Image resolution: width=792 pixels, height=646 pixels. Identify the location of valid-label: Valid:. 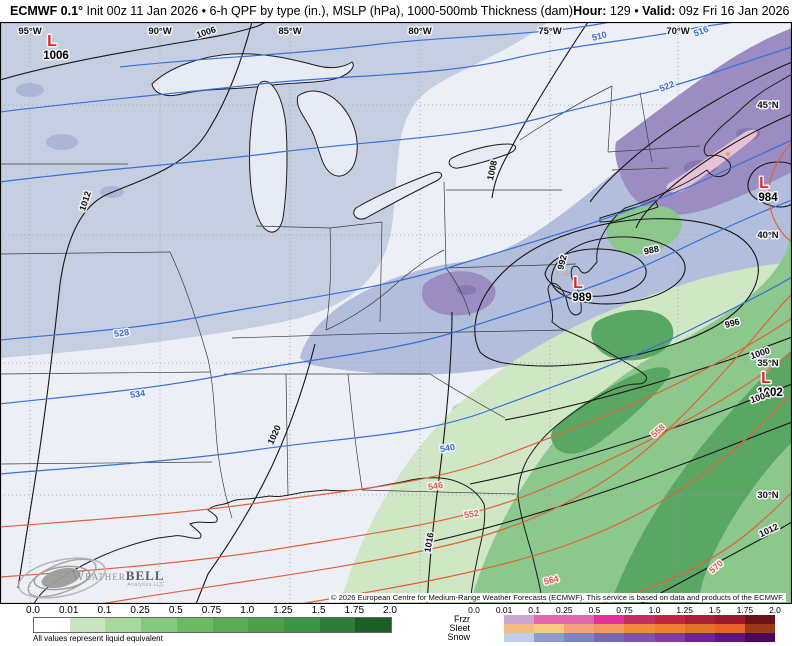
(659, 11).